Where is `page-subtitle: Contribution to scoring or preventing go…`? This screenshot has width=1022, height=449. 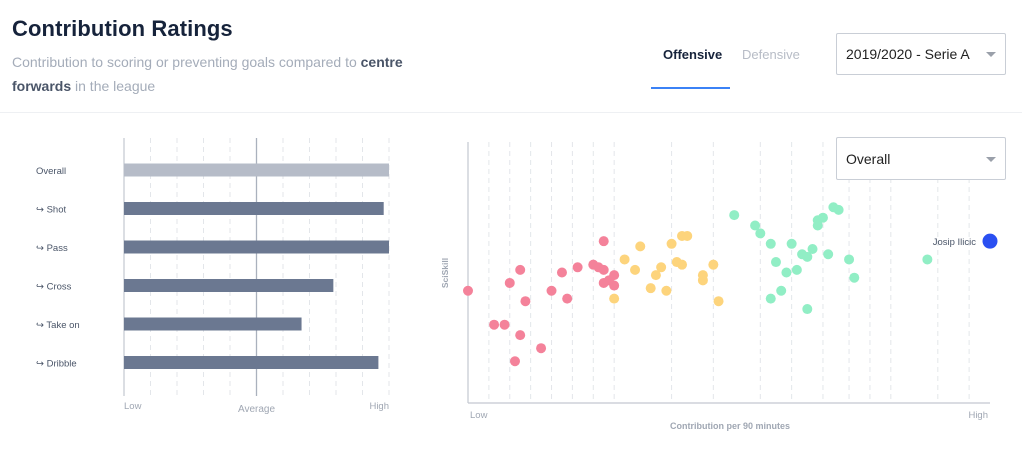
page-subtitle: Contribution to scoring or preventing go… is located at coordinates (212, 74).